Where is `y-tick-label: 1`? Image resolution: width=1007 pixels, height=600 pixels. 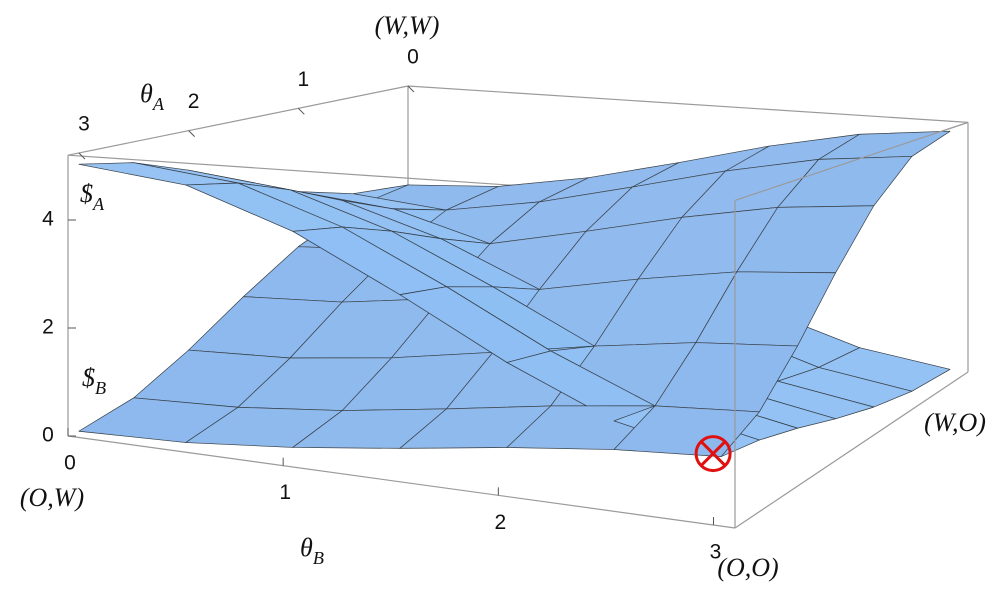 y-tick-label: 1 is located at coordinates (303, 79).